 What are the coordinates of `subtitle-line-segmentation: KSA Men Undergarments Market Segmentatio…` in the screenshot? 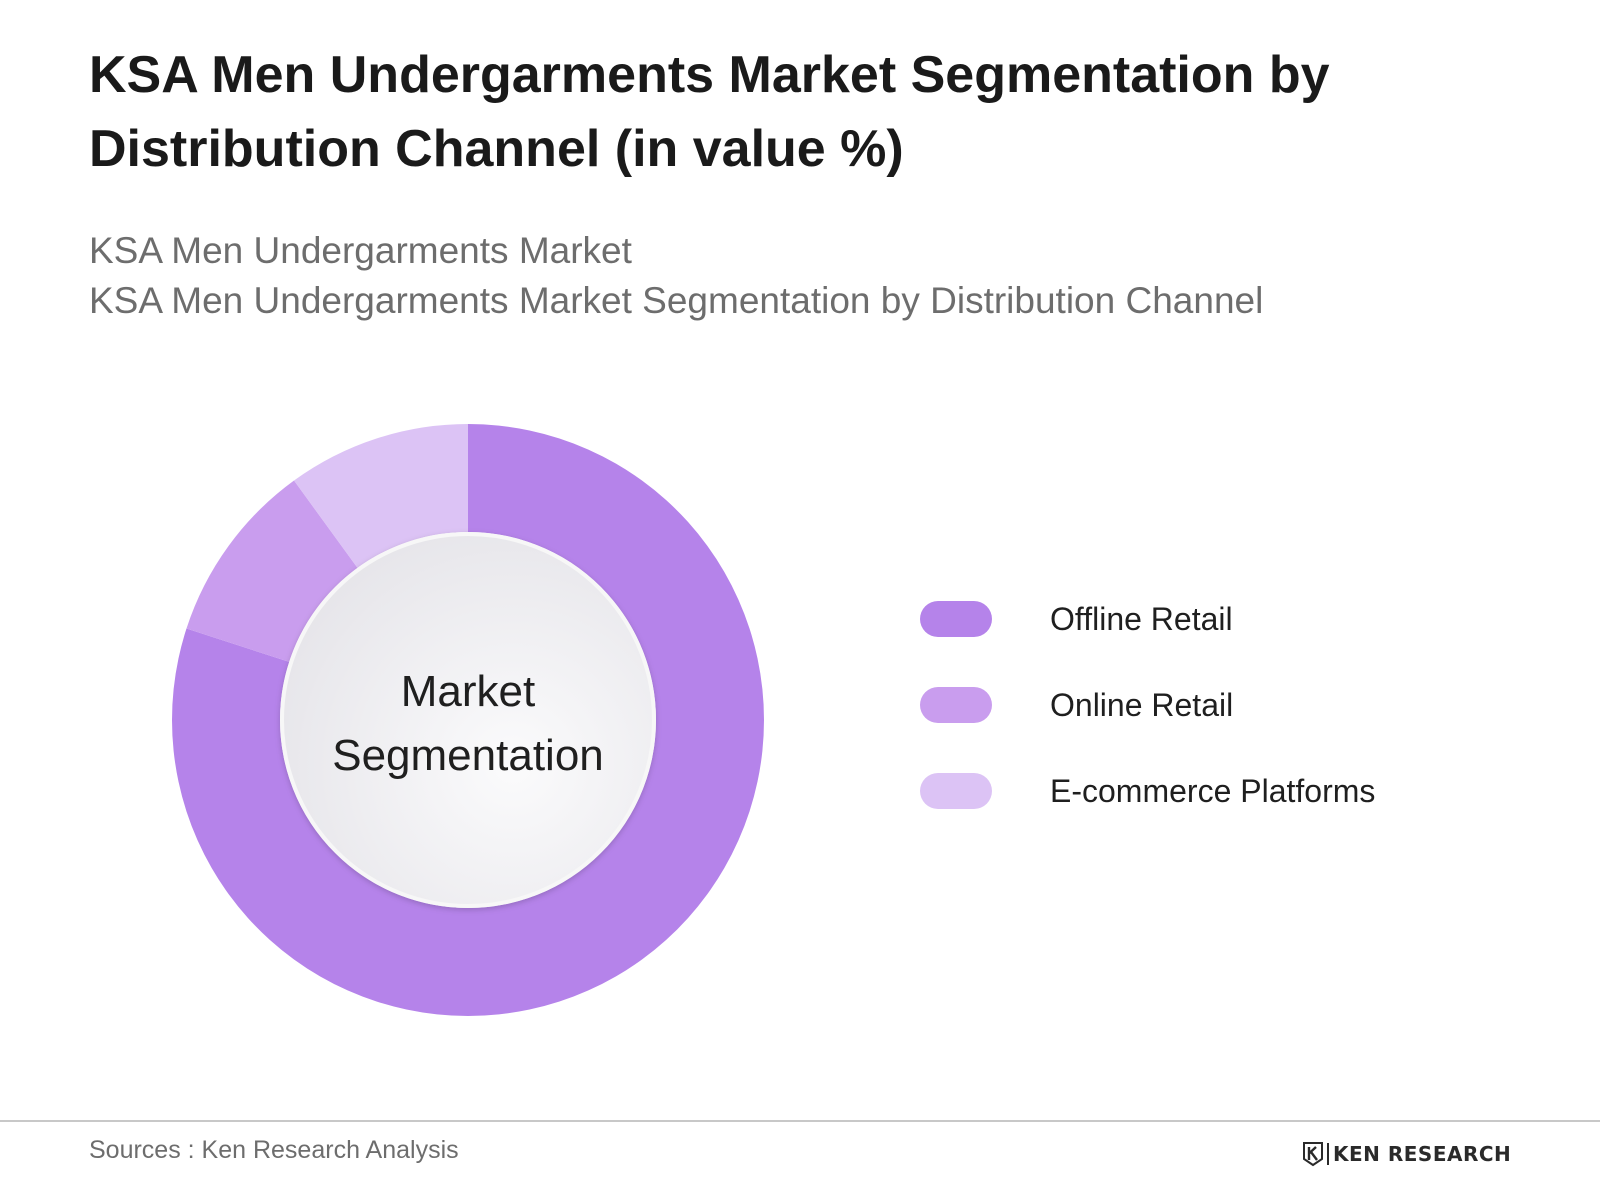 It's located at (676, 300).